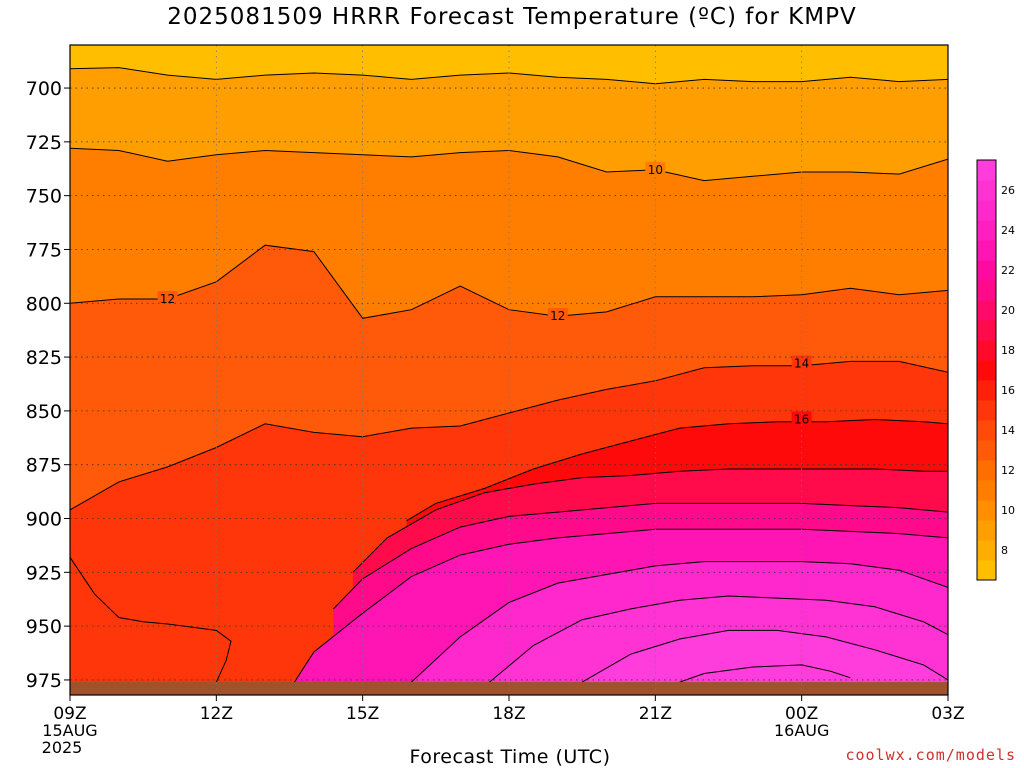 This screenshot has height=768, width=1024. What do you see at coordinates (44, 250) in the screenshot?
I see `y-tick-label: 775` at bounding box center [44, 250].